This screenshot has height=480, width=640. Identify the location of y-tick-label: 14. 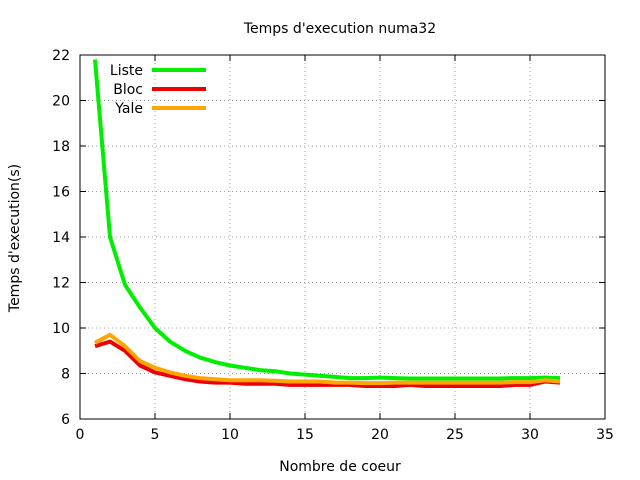
(61, 238).